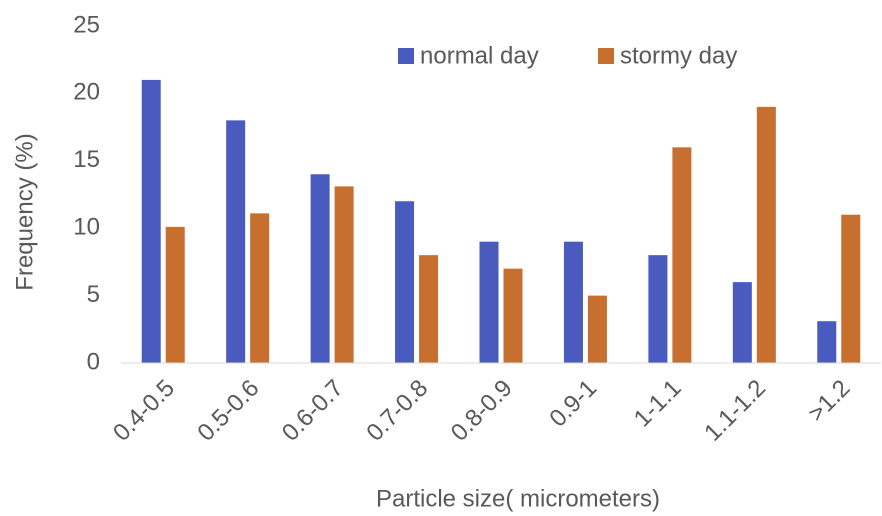 The image size is (882, 516). I want to click on x-tick-label: 0.5-0.6, so click(228, 411).